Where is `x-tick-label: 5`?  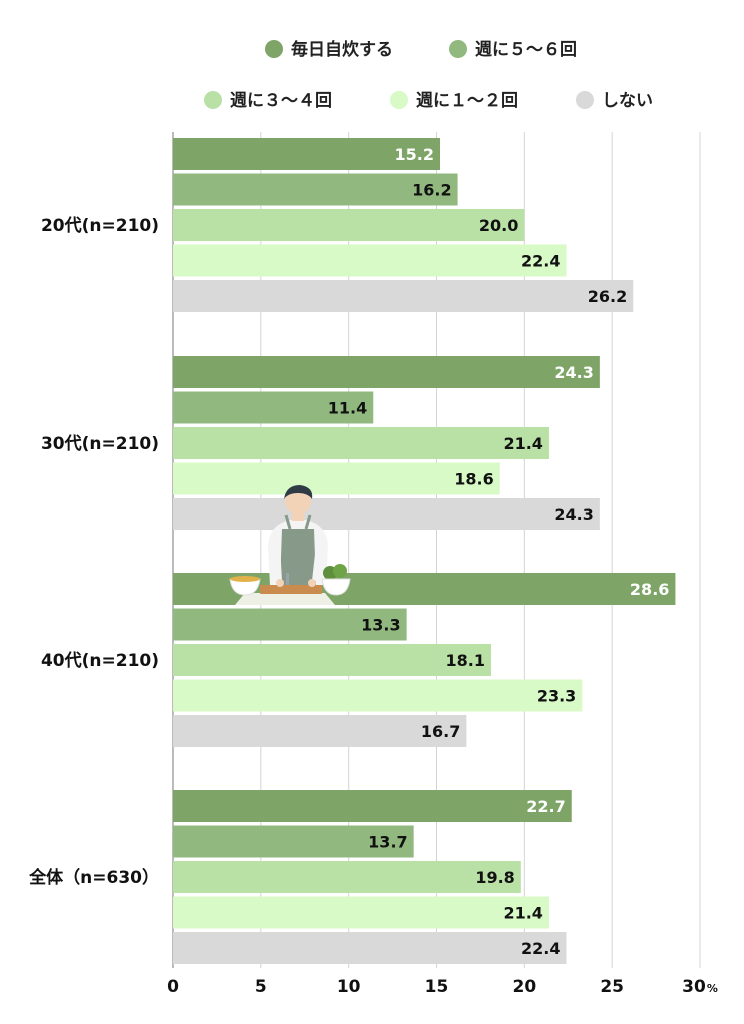 x-tick-label: 5 is located at coordinates (261, 987).